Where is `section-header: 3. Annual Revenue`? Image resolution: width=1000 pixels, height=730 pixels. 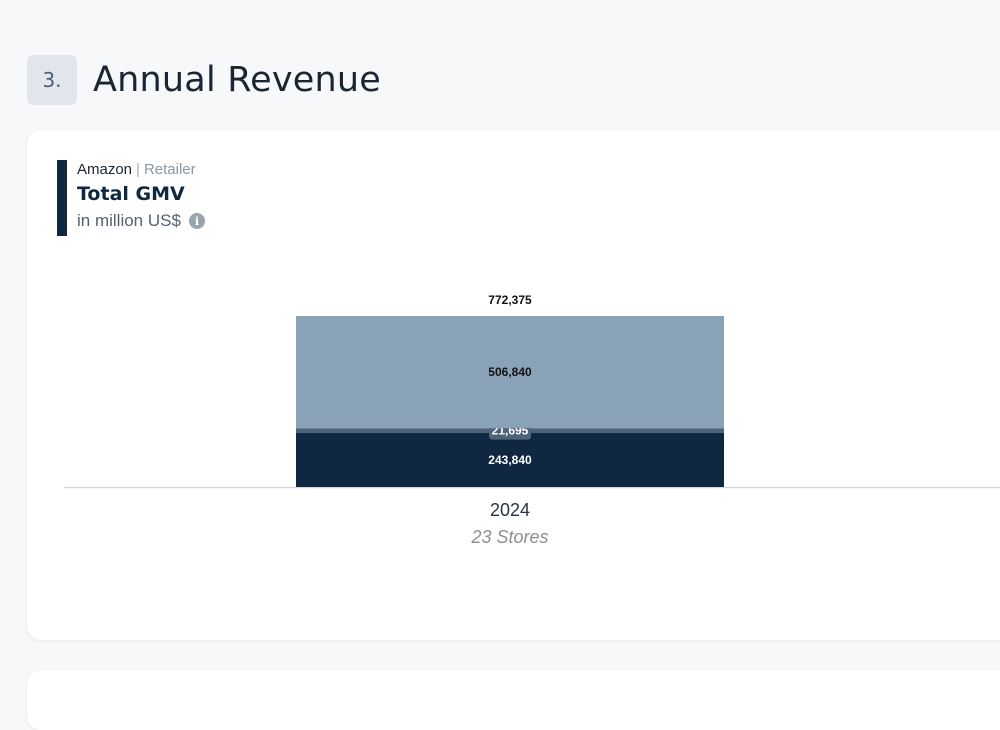
section-header: 3. Annual Revenue is located at coordinates (204, 80).